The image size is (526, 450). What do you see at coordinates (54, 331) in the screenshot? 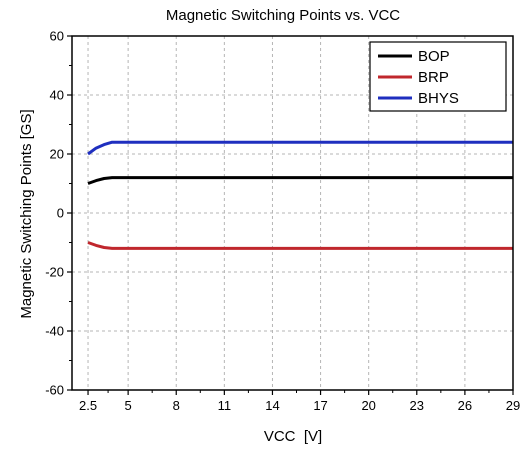
I see `y-tick-label: -40` at bounding box center [54, 331].